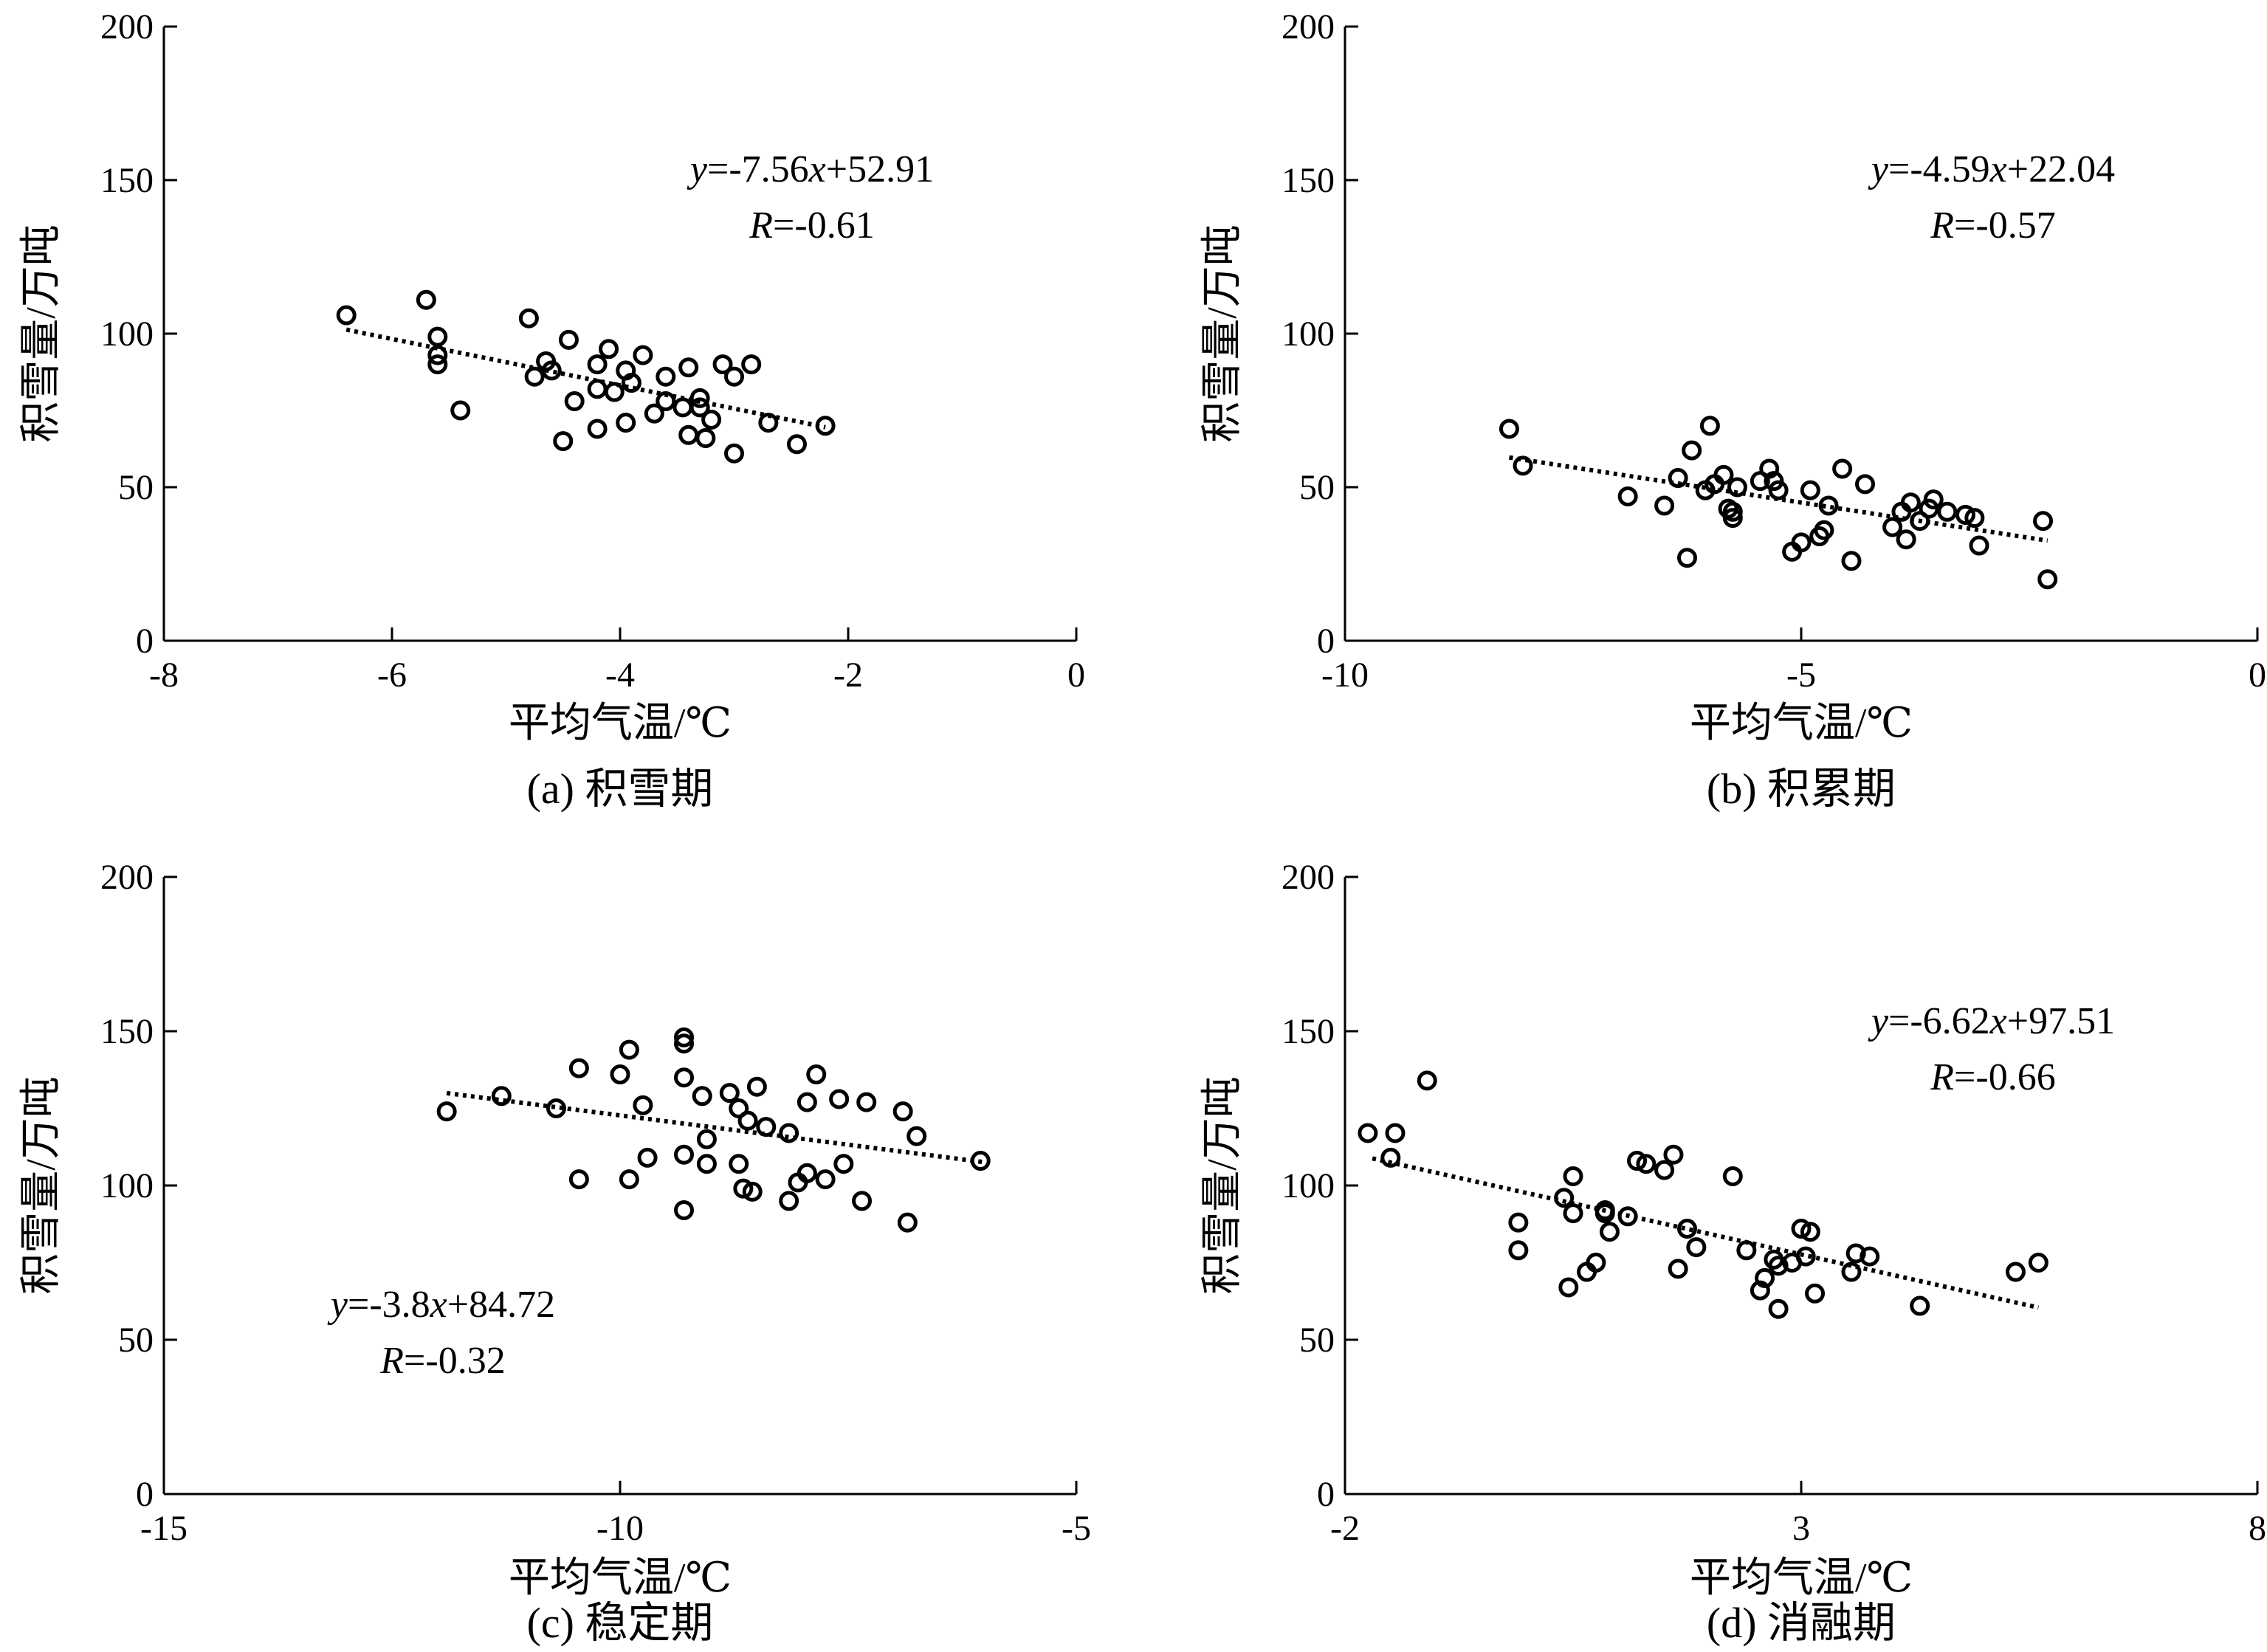  I want to click on eq-intercept: +97.51, so click(2061, 1021).